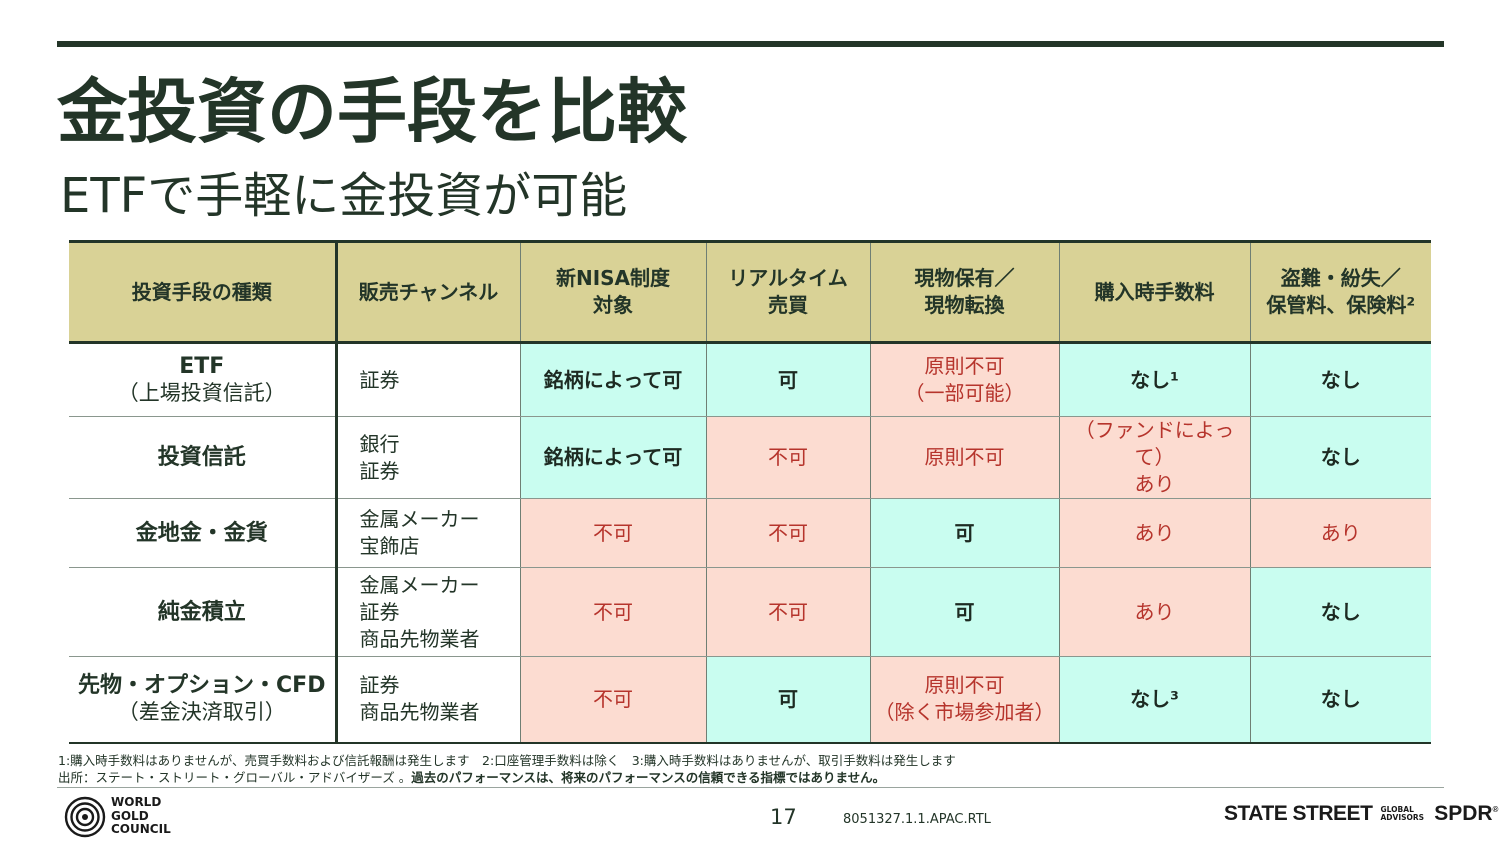  What do you see at coordinates (201, 712) in the screenshot?
I see `investment-type-subtitle: （差金決済取引）` at bounding box center [201, 712].